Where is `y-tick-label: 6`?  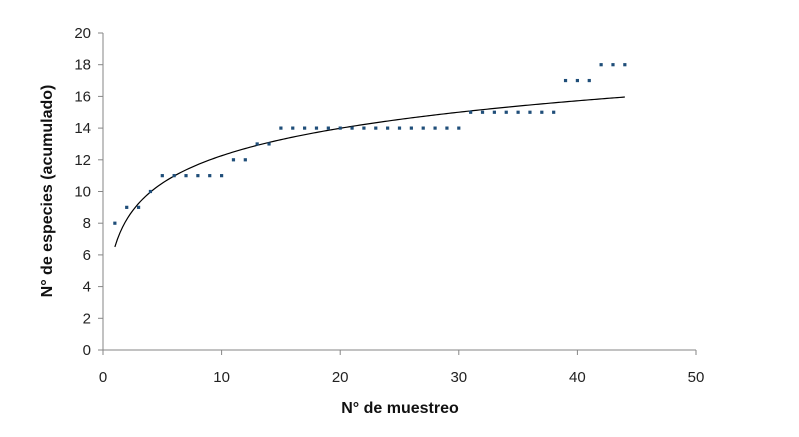 y-tick-label: 6 is located at coordinates (87, 255).